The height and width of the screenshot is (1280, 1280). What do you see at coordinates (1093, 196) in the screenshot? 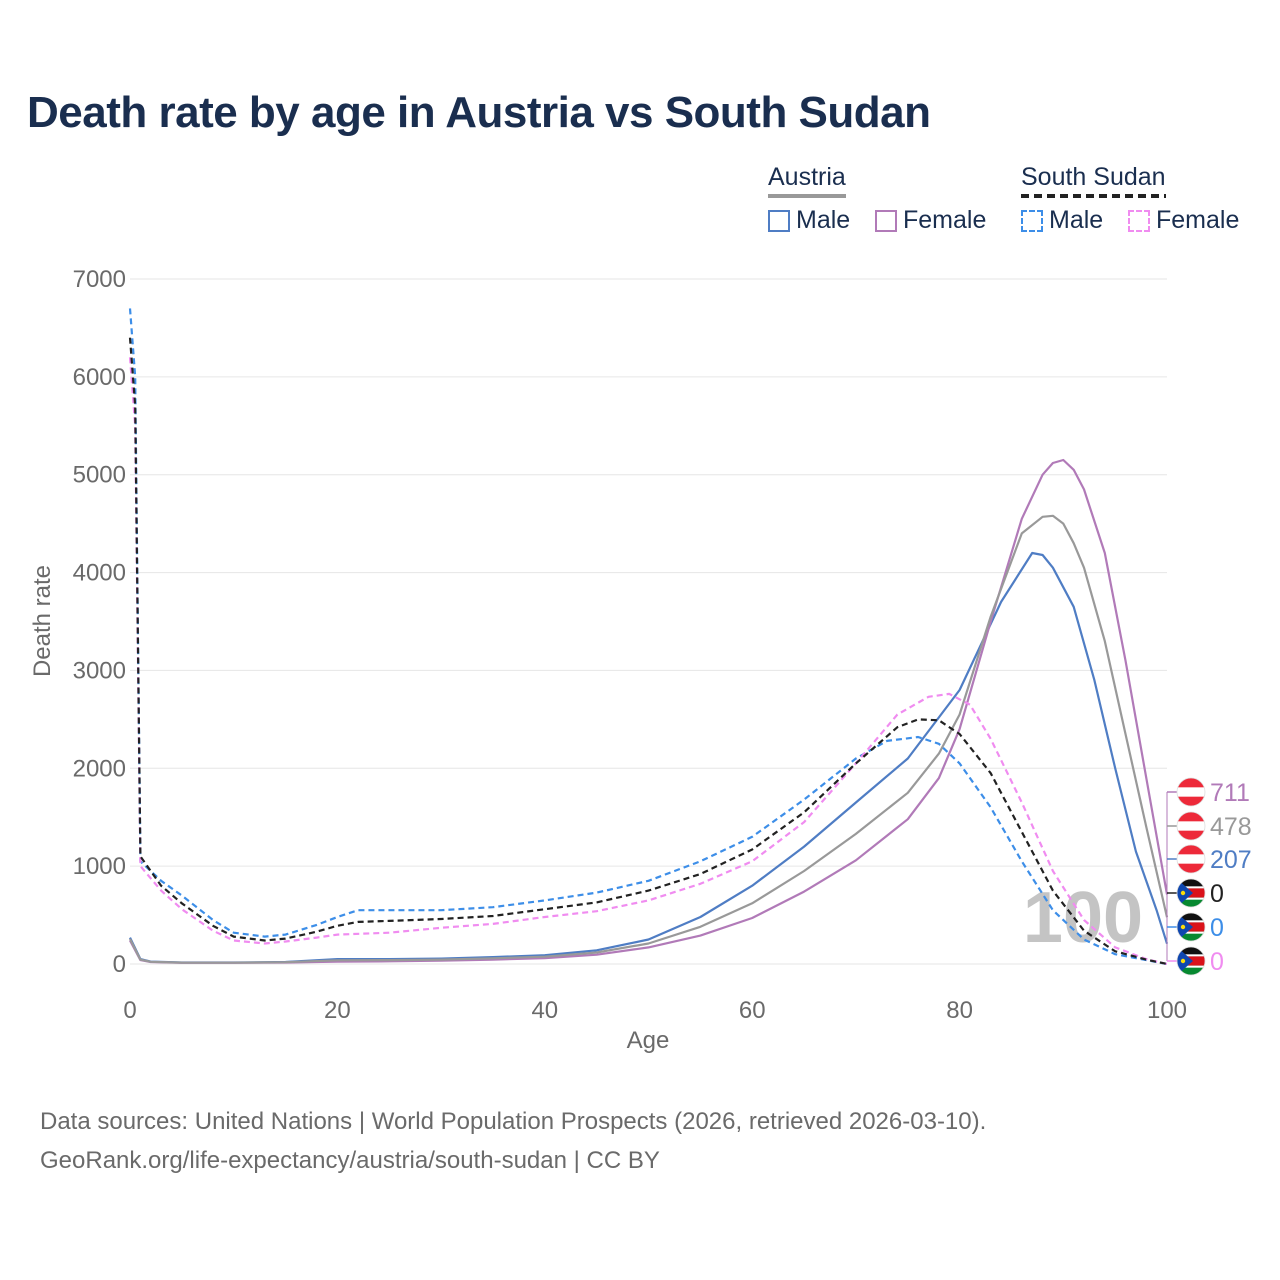
I see `legend-south-sudan-line` at bounding box center [1093, 196].